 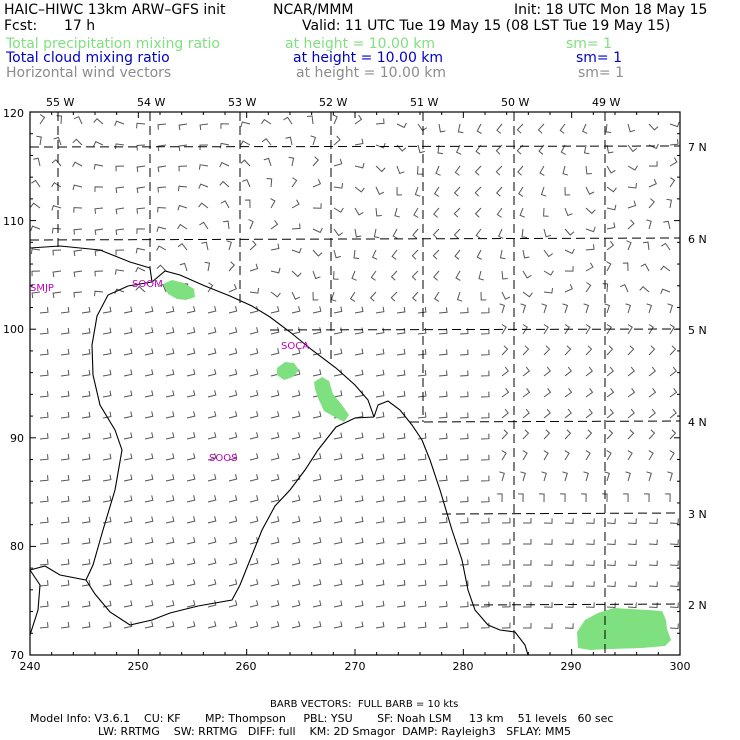 What do you see at coordinates (333, 102) in the screenshot?
I see `lon-labels: 55 W 54 W 53 W 52 W 51 W 50 W 49 W` at bounding box center [333, 102].